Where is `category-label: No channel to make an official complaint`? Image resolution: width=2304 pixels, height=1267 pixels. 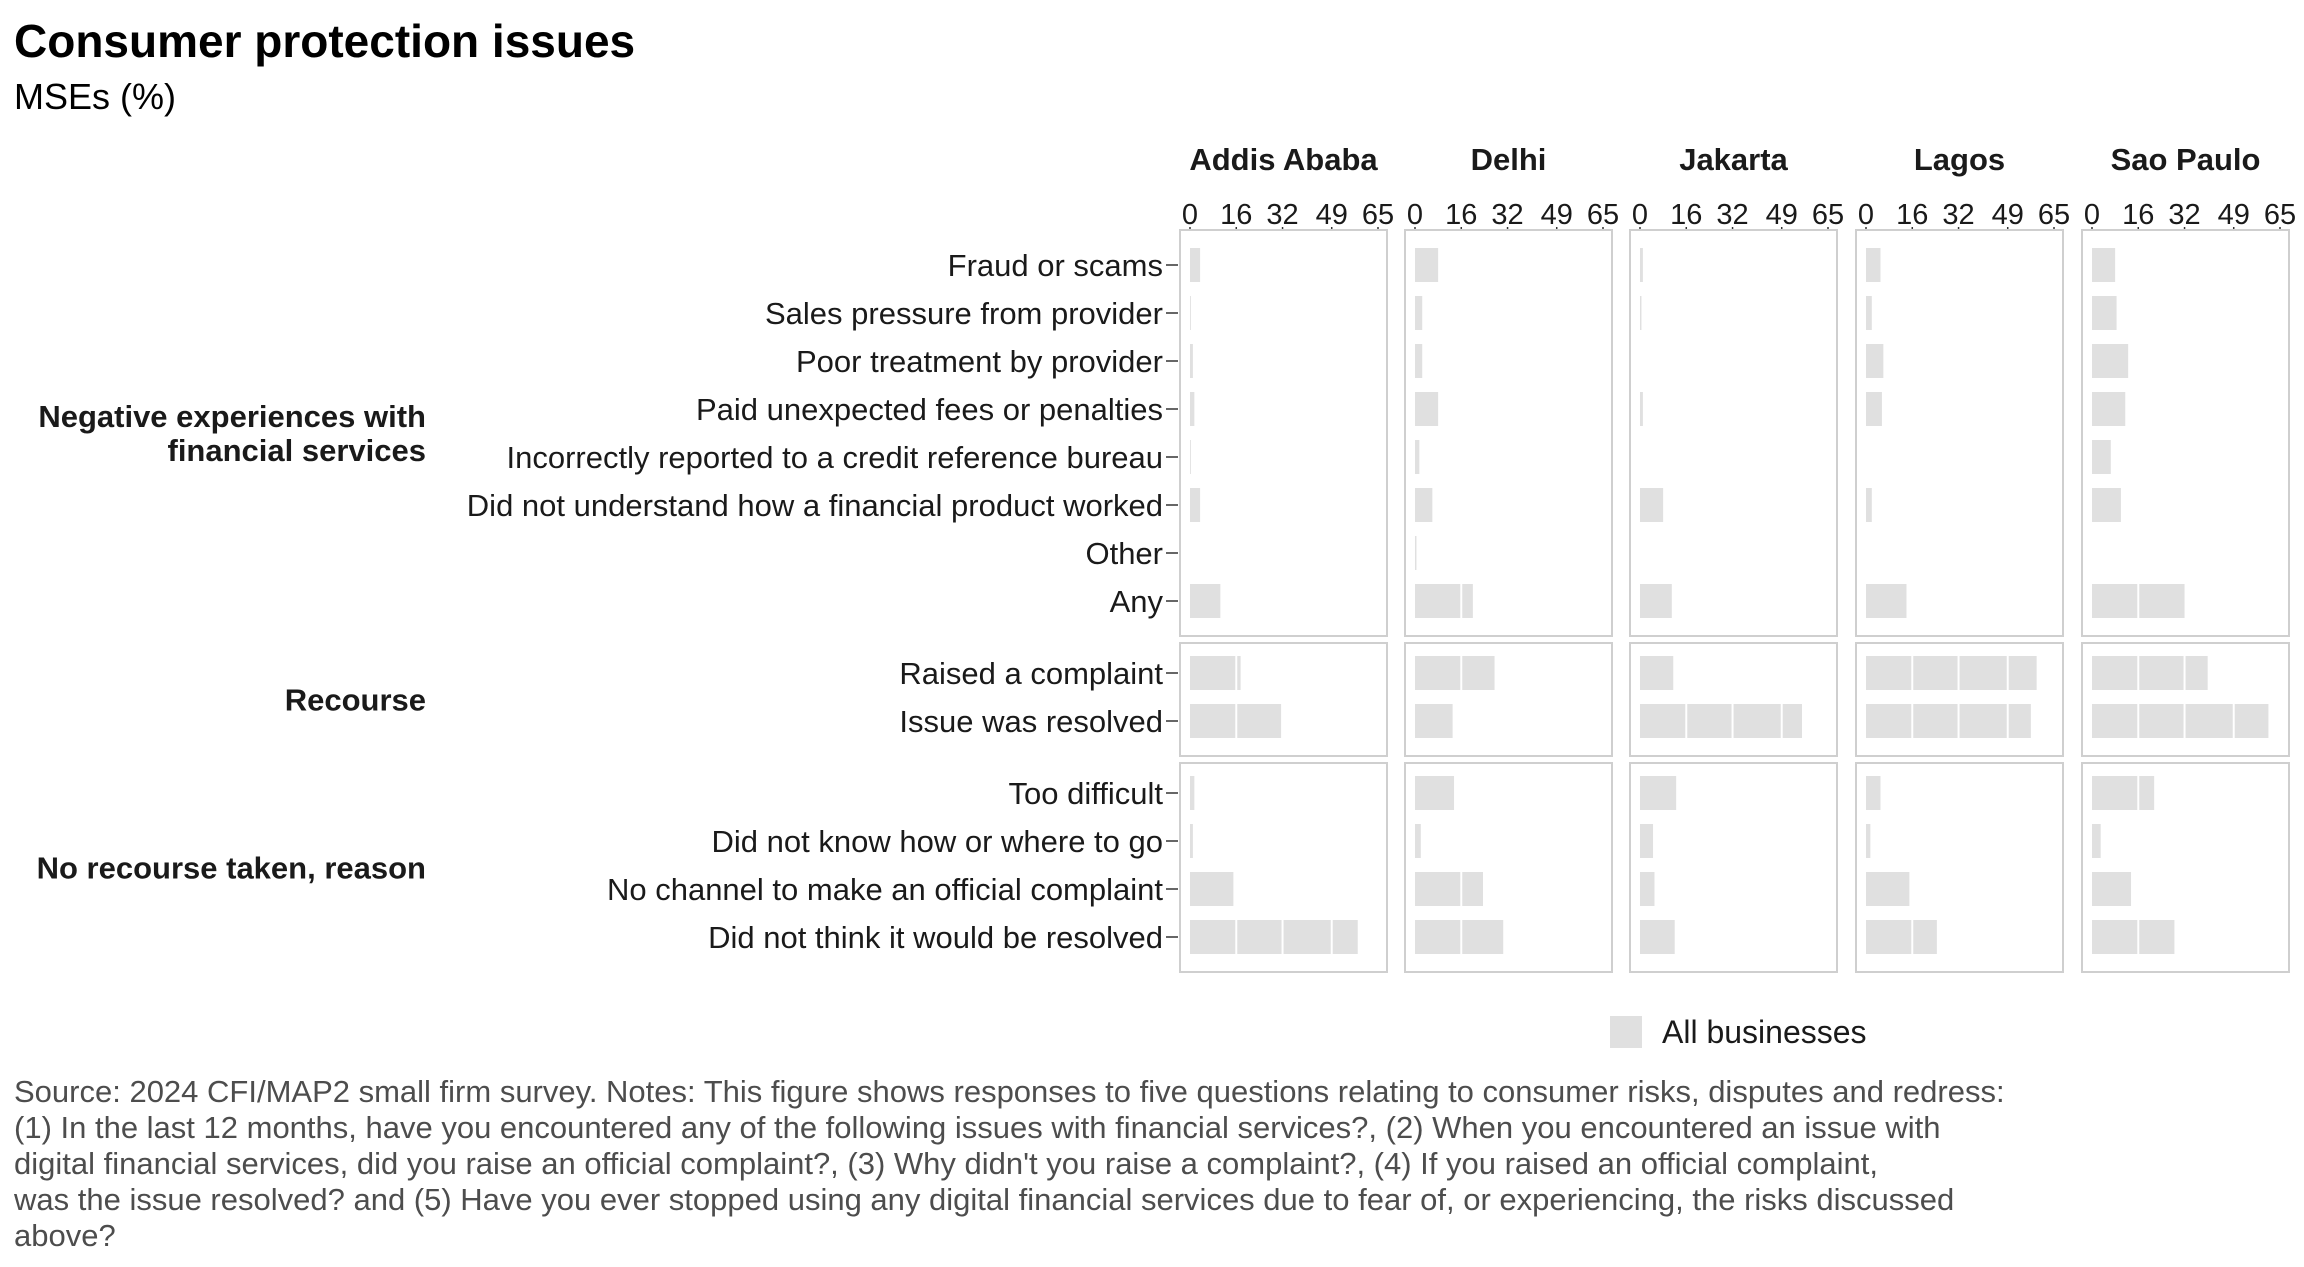
category-label: No channel to make an official complaint is located at coordinates (885, 889).